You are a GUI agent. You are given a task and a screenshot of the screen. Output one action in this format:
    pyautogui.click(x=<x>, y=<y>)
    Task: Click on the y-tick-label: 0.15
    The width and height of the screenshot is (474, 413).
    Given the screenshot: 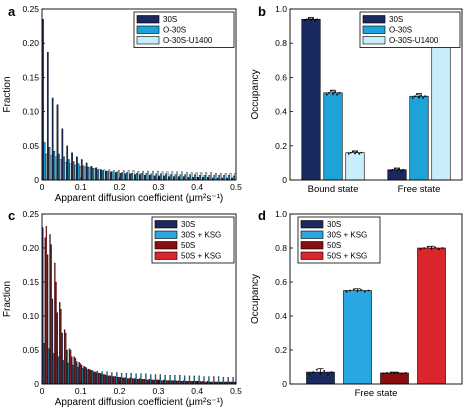 What is the action you would take?
    pyautogui.click(x=30, y=77)
    